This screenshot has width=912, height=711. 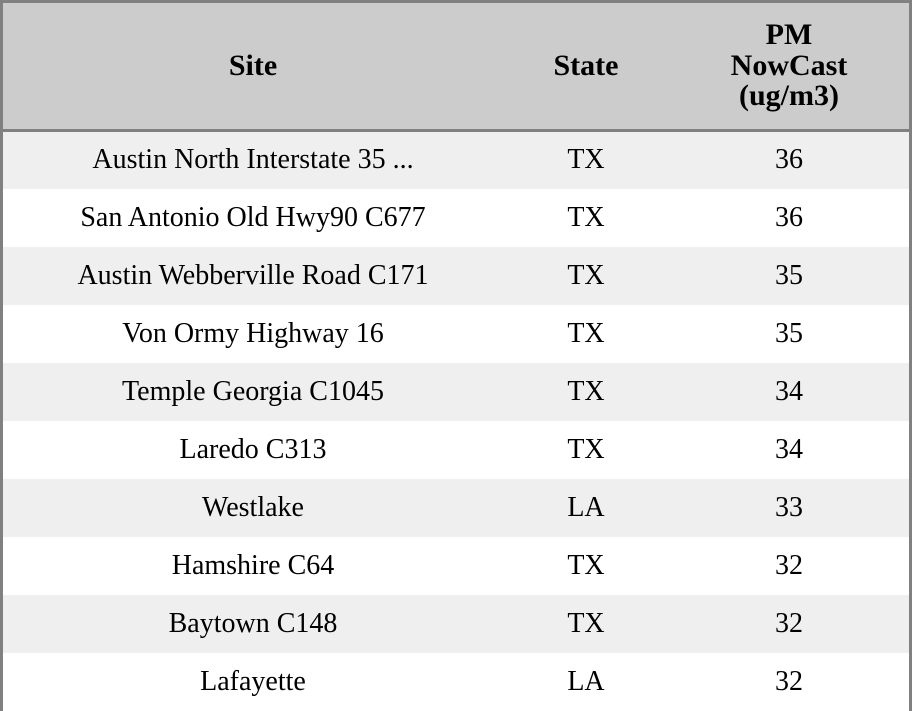 I want to click on cell-site: Laredo C313, so click(x=253, y=449).